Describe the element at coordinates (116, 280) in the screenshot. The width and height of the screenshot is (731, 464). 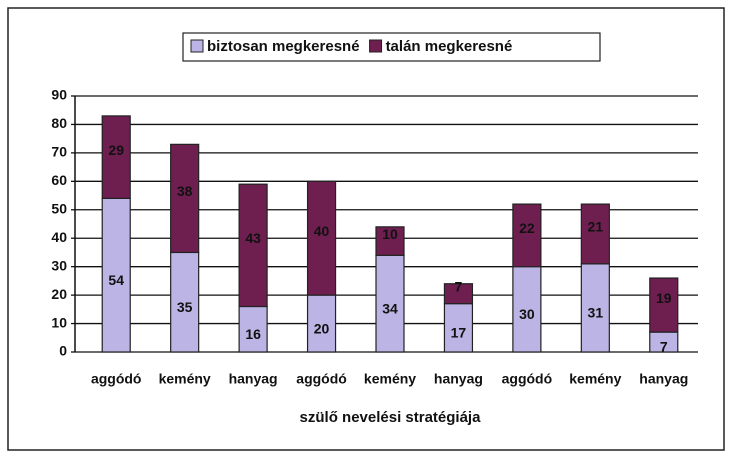
I see `data-label: 54` at that location.